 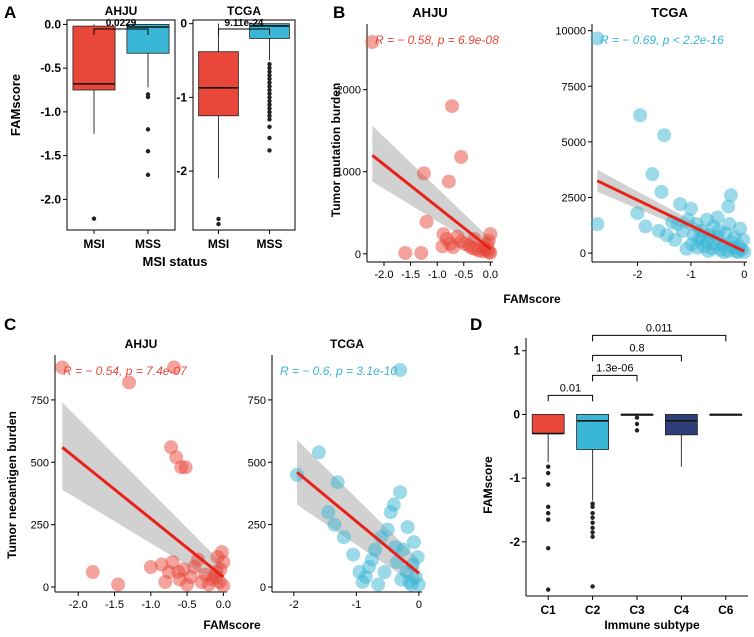 What do you see at coordinates (574, 87) in the screenshot?
I see `y-tick-label: 7500` at bounding box center [574, 87].